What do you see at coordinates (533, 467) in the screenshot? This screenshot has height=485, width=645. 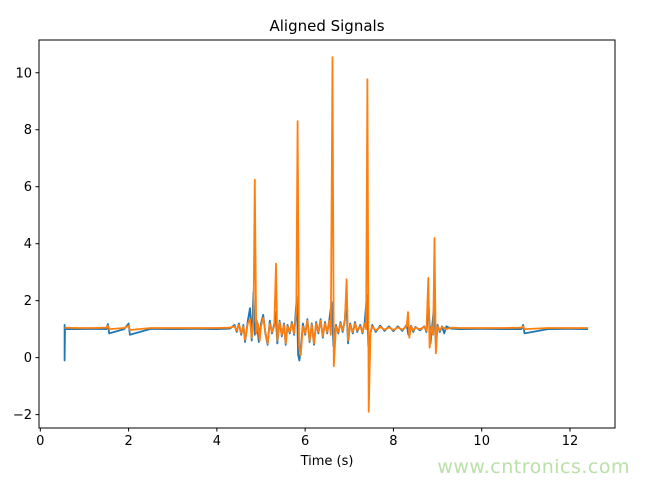 I see `watermark-text: www.cntronics.com` at bounding box center [533, 467].